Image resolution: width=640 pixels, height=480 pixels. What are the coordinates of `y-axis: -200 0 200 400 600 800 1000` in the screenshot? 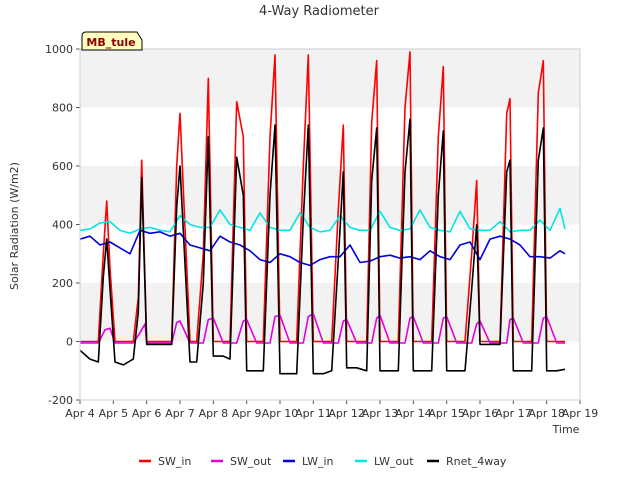 It's located at (62, 225).